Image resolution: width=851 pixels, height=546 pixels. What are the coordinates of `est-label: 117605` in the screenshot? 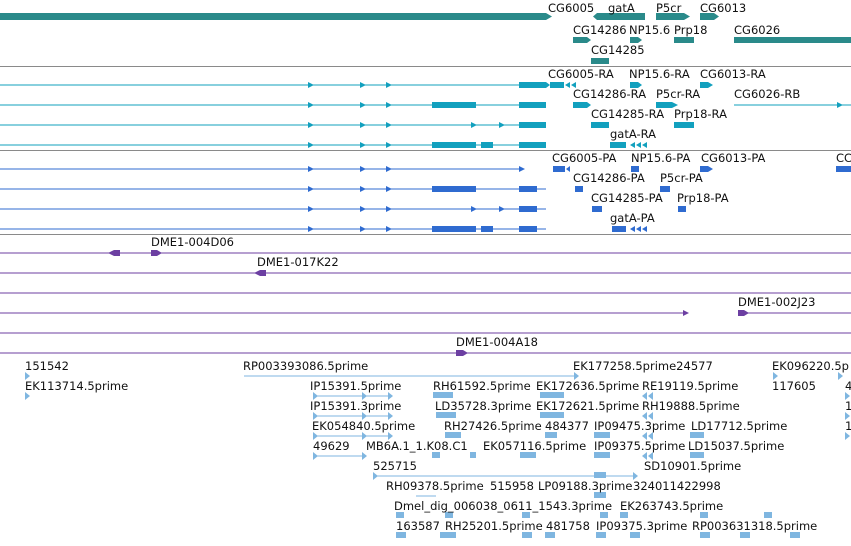 It's located at (794, 386).